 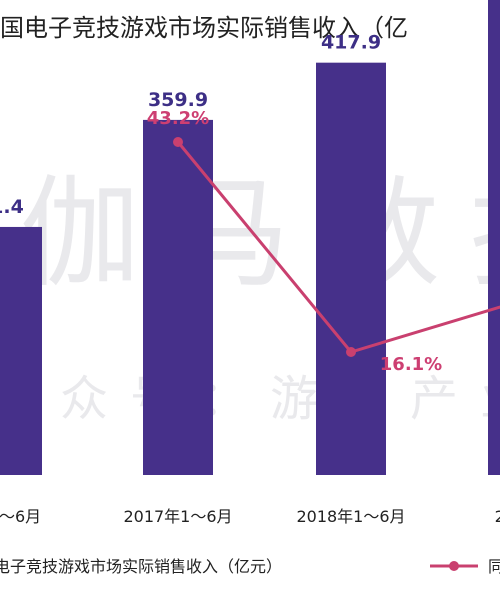 What do you see at coordinates (141, 566) in the screenshot?
I see `legend-bar-label: 电子竞技游戏市场实际销售收入（亿元）` at bounding box center [141, 566].